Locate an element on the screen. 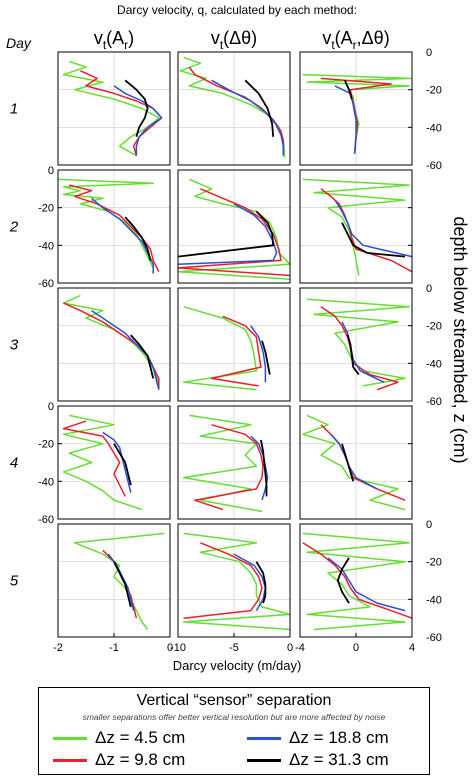  day-label: 1 is located at coordinates (14, 109).